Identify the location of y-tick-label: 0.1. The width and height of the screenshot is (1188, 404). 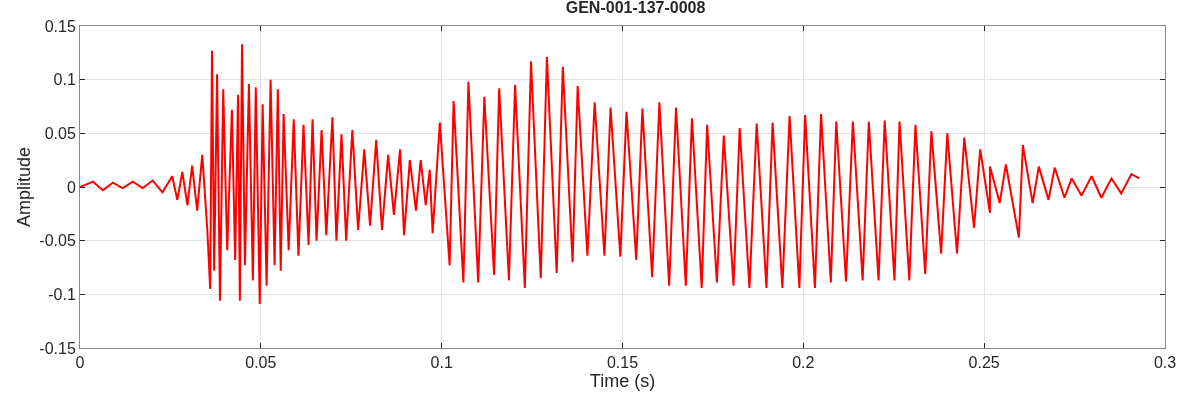
(64, 80).